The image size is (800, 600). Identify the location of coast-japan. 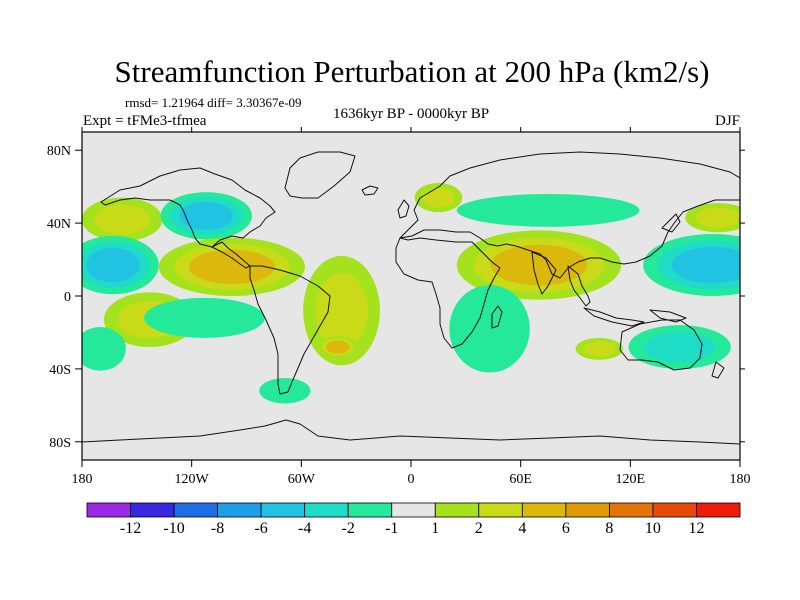
(671, 223).